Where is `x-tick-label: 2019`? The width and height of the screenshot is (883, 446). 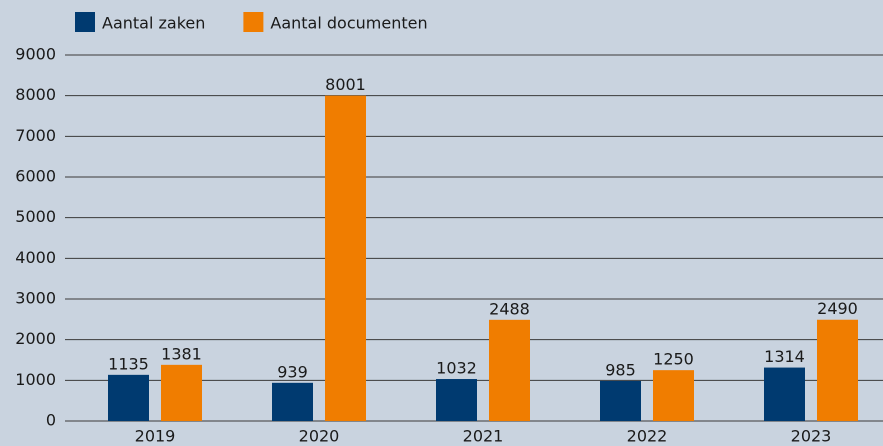 x-tick-label: 2019 is located at coordinates (155, 436).